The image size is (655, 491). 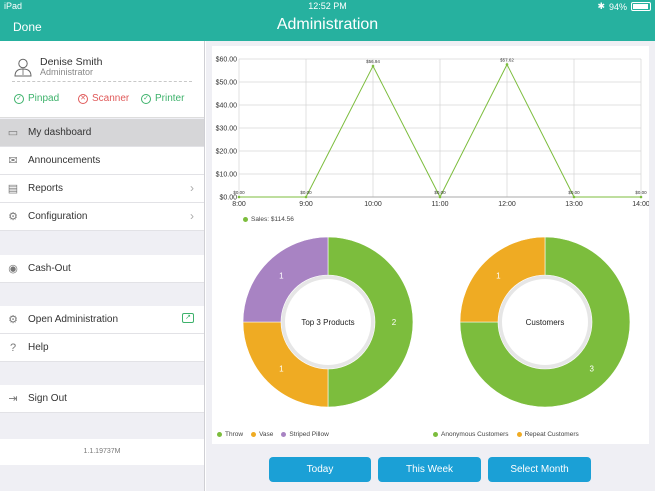 What do you see at coordinates (227, 175) in the screenshot?
I see `y-tick-label: $10.00` at bounding box center [227, 175].